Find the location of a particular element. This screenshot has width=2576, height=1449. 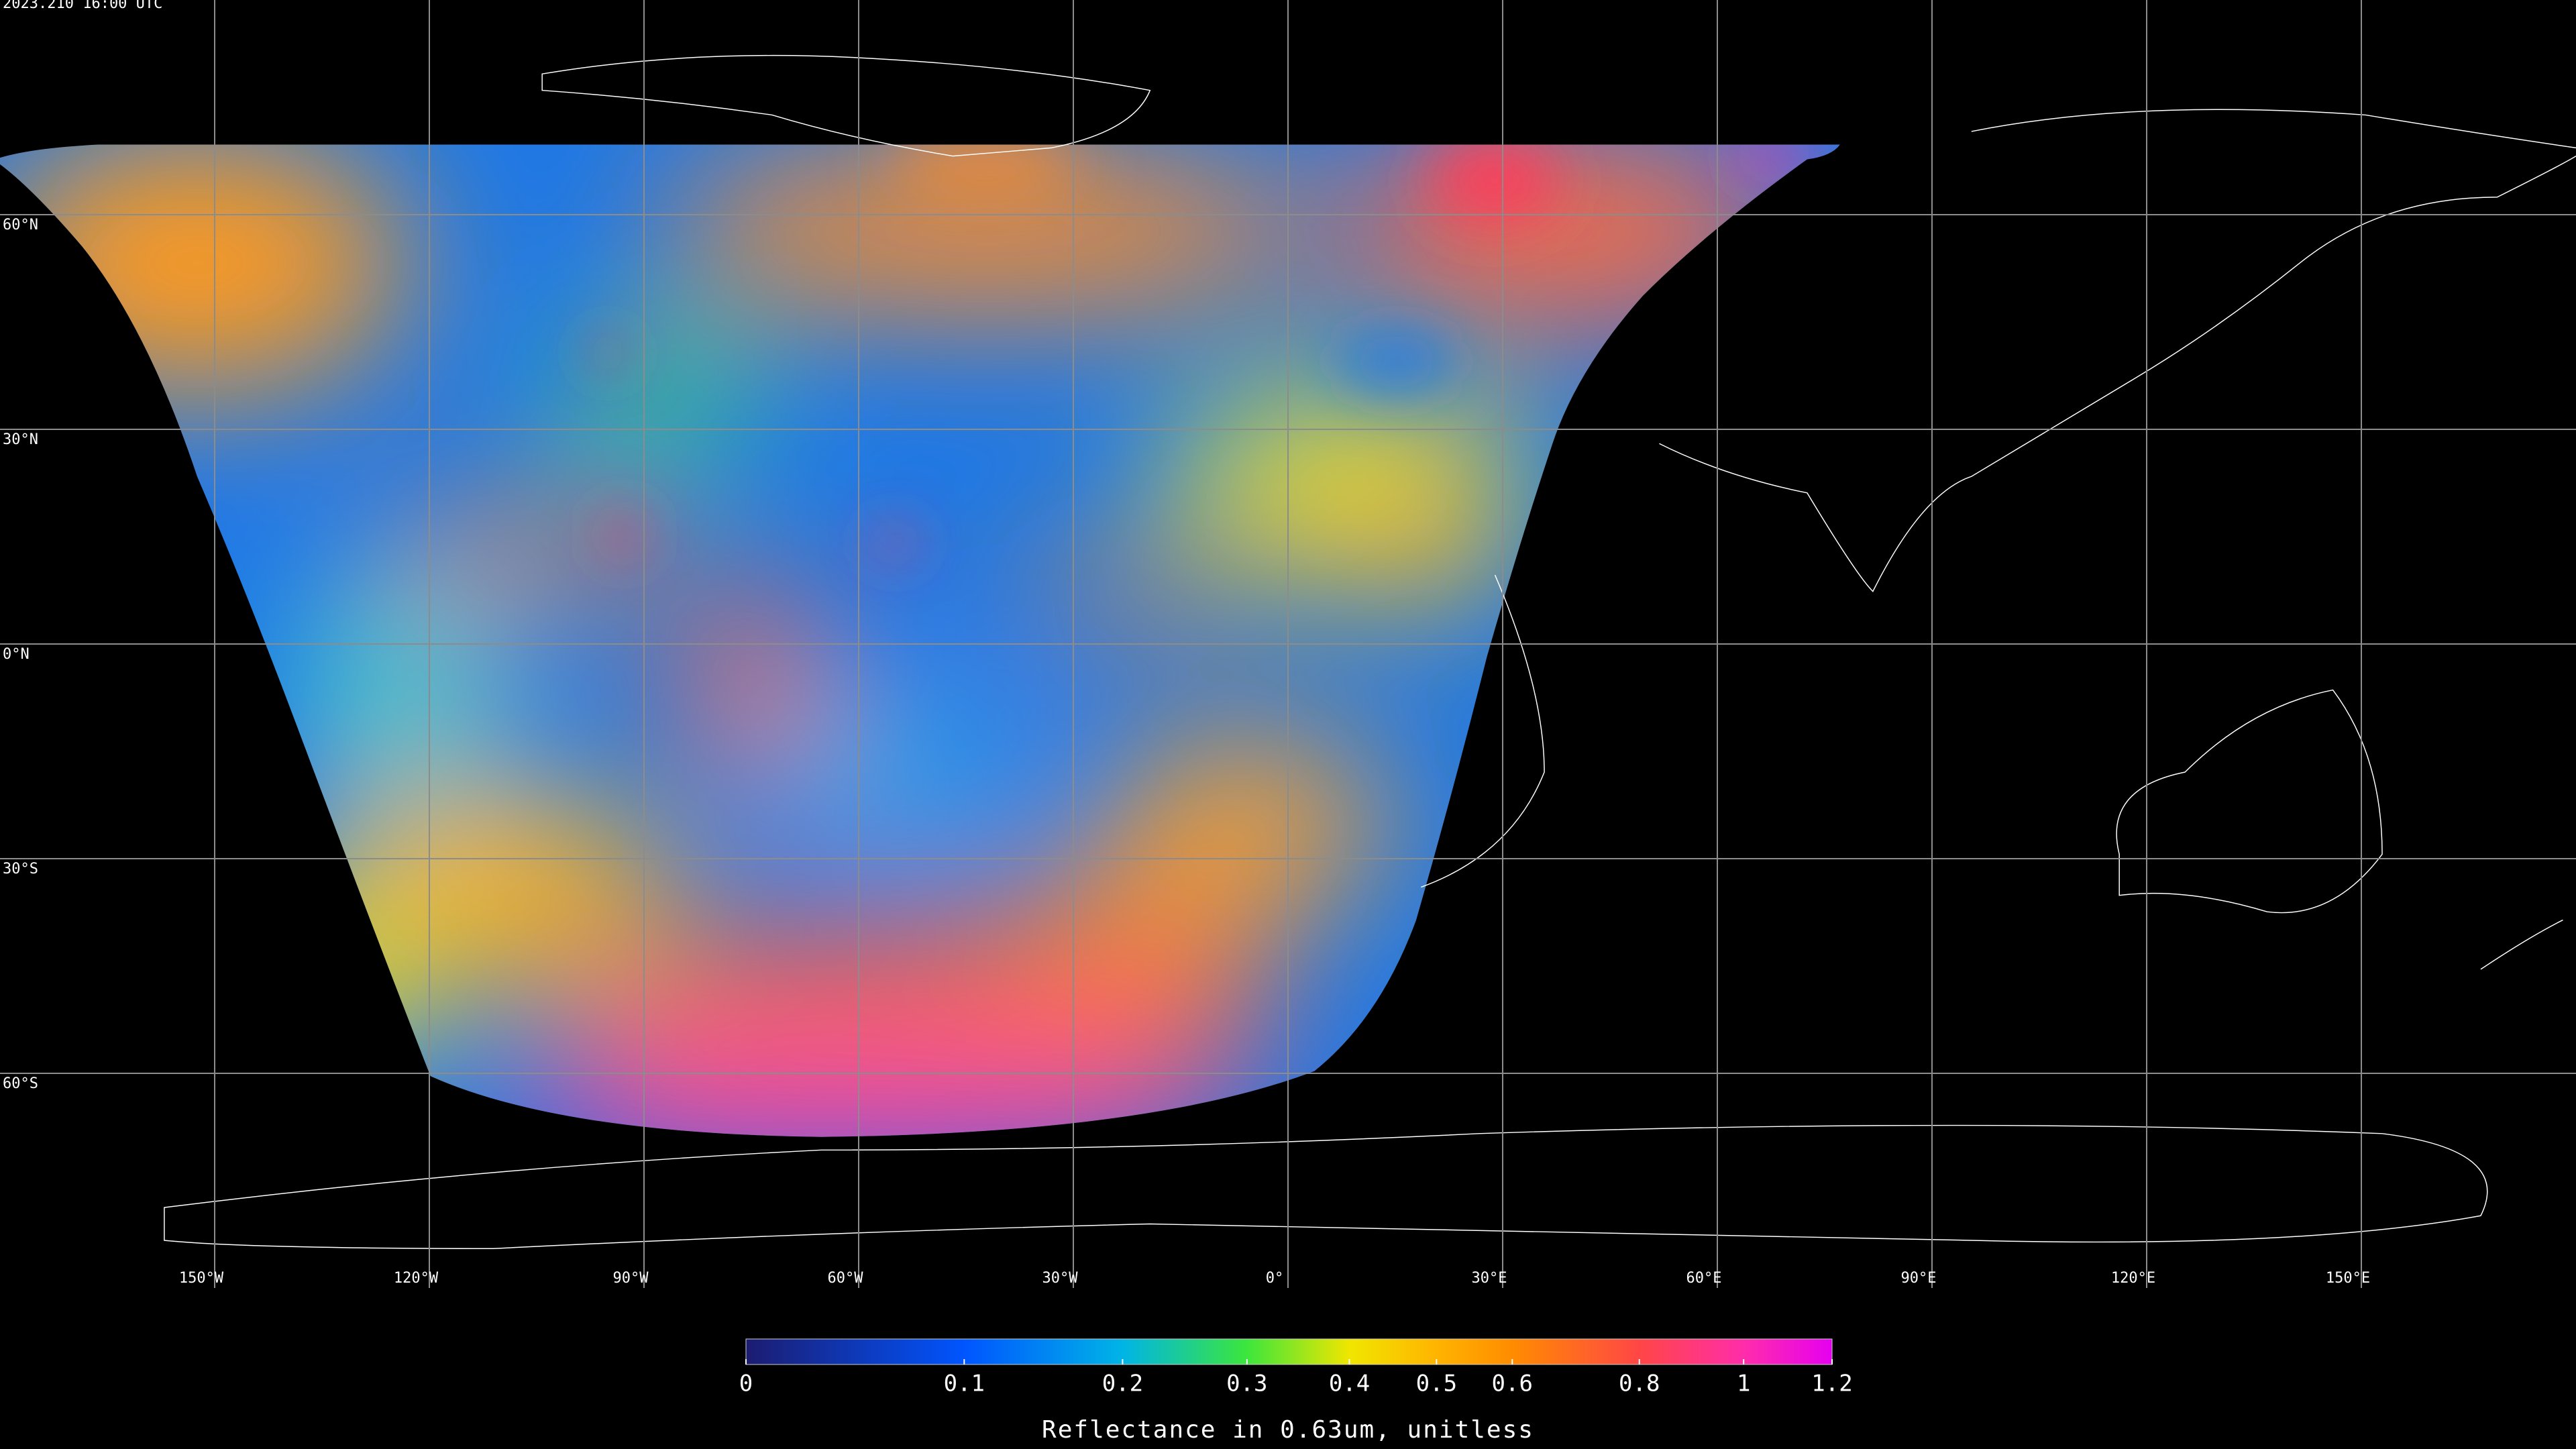

y-tick-label: 30°S is located at coordinates (20, 869).